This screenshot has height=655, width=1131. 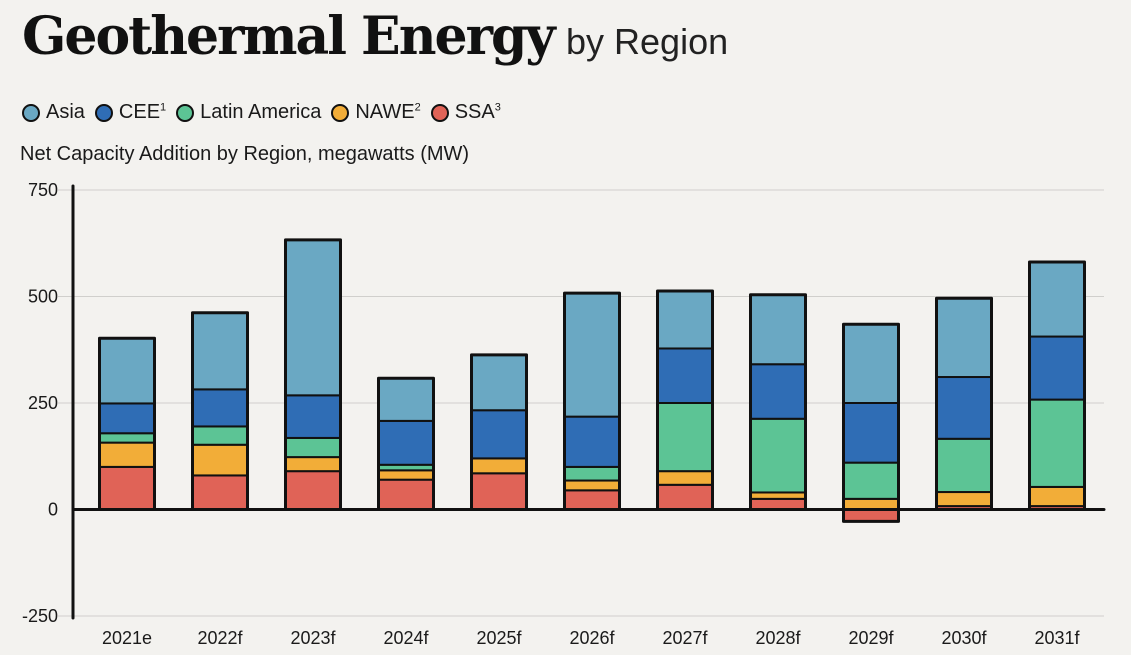 I want to click on bar-segment-latin-america-2022f, so click(x=220, y=435).